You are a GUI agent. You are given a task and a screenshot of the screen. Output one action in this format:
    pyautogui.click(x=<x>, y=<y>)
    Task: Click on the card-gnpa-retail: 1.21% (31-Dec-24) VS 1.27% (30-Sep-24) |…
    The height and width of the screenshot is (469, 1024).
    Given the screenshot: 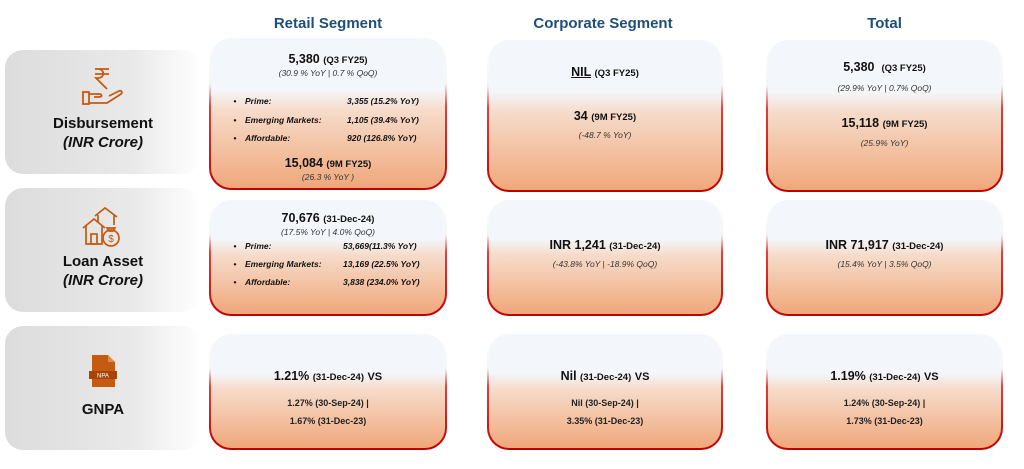 What is the action you would take?
    pyautogui.click(x=328, y=392)
    